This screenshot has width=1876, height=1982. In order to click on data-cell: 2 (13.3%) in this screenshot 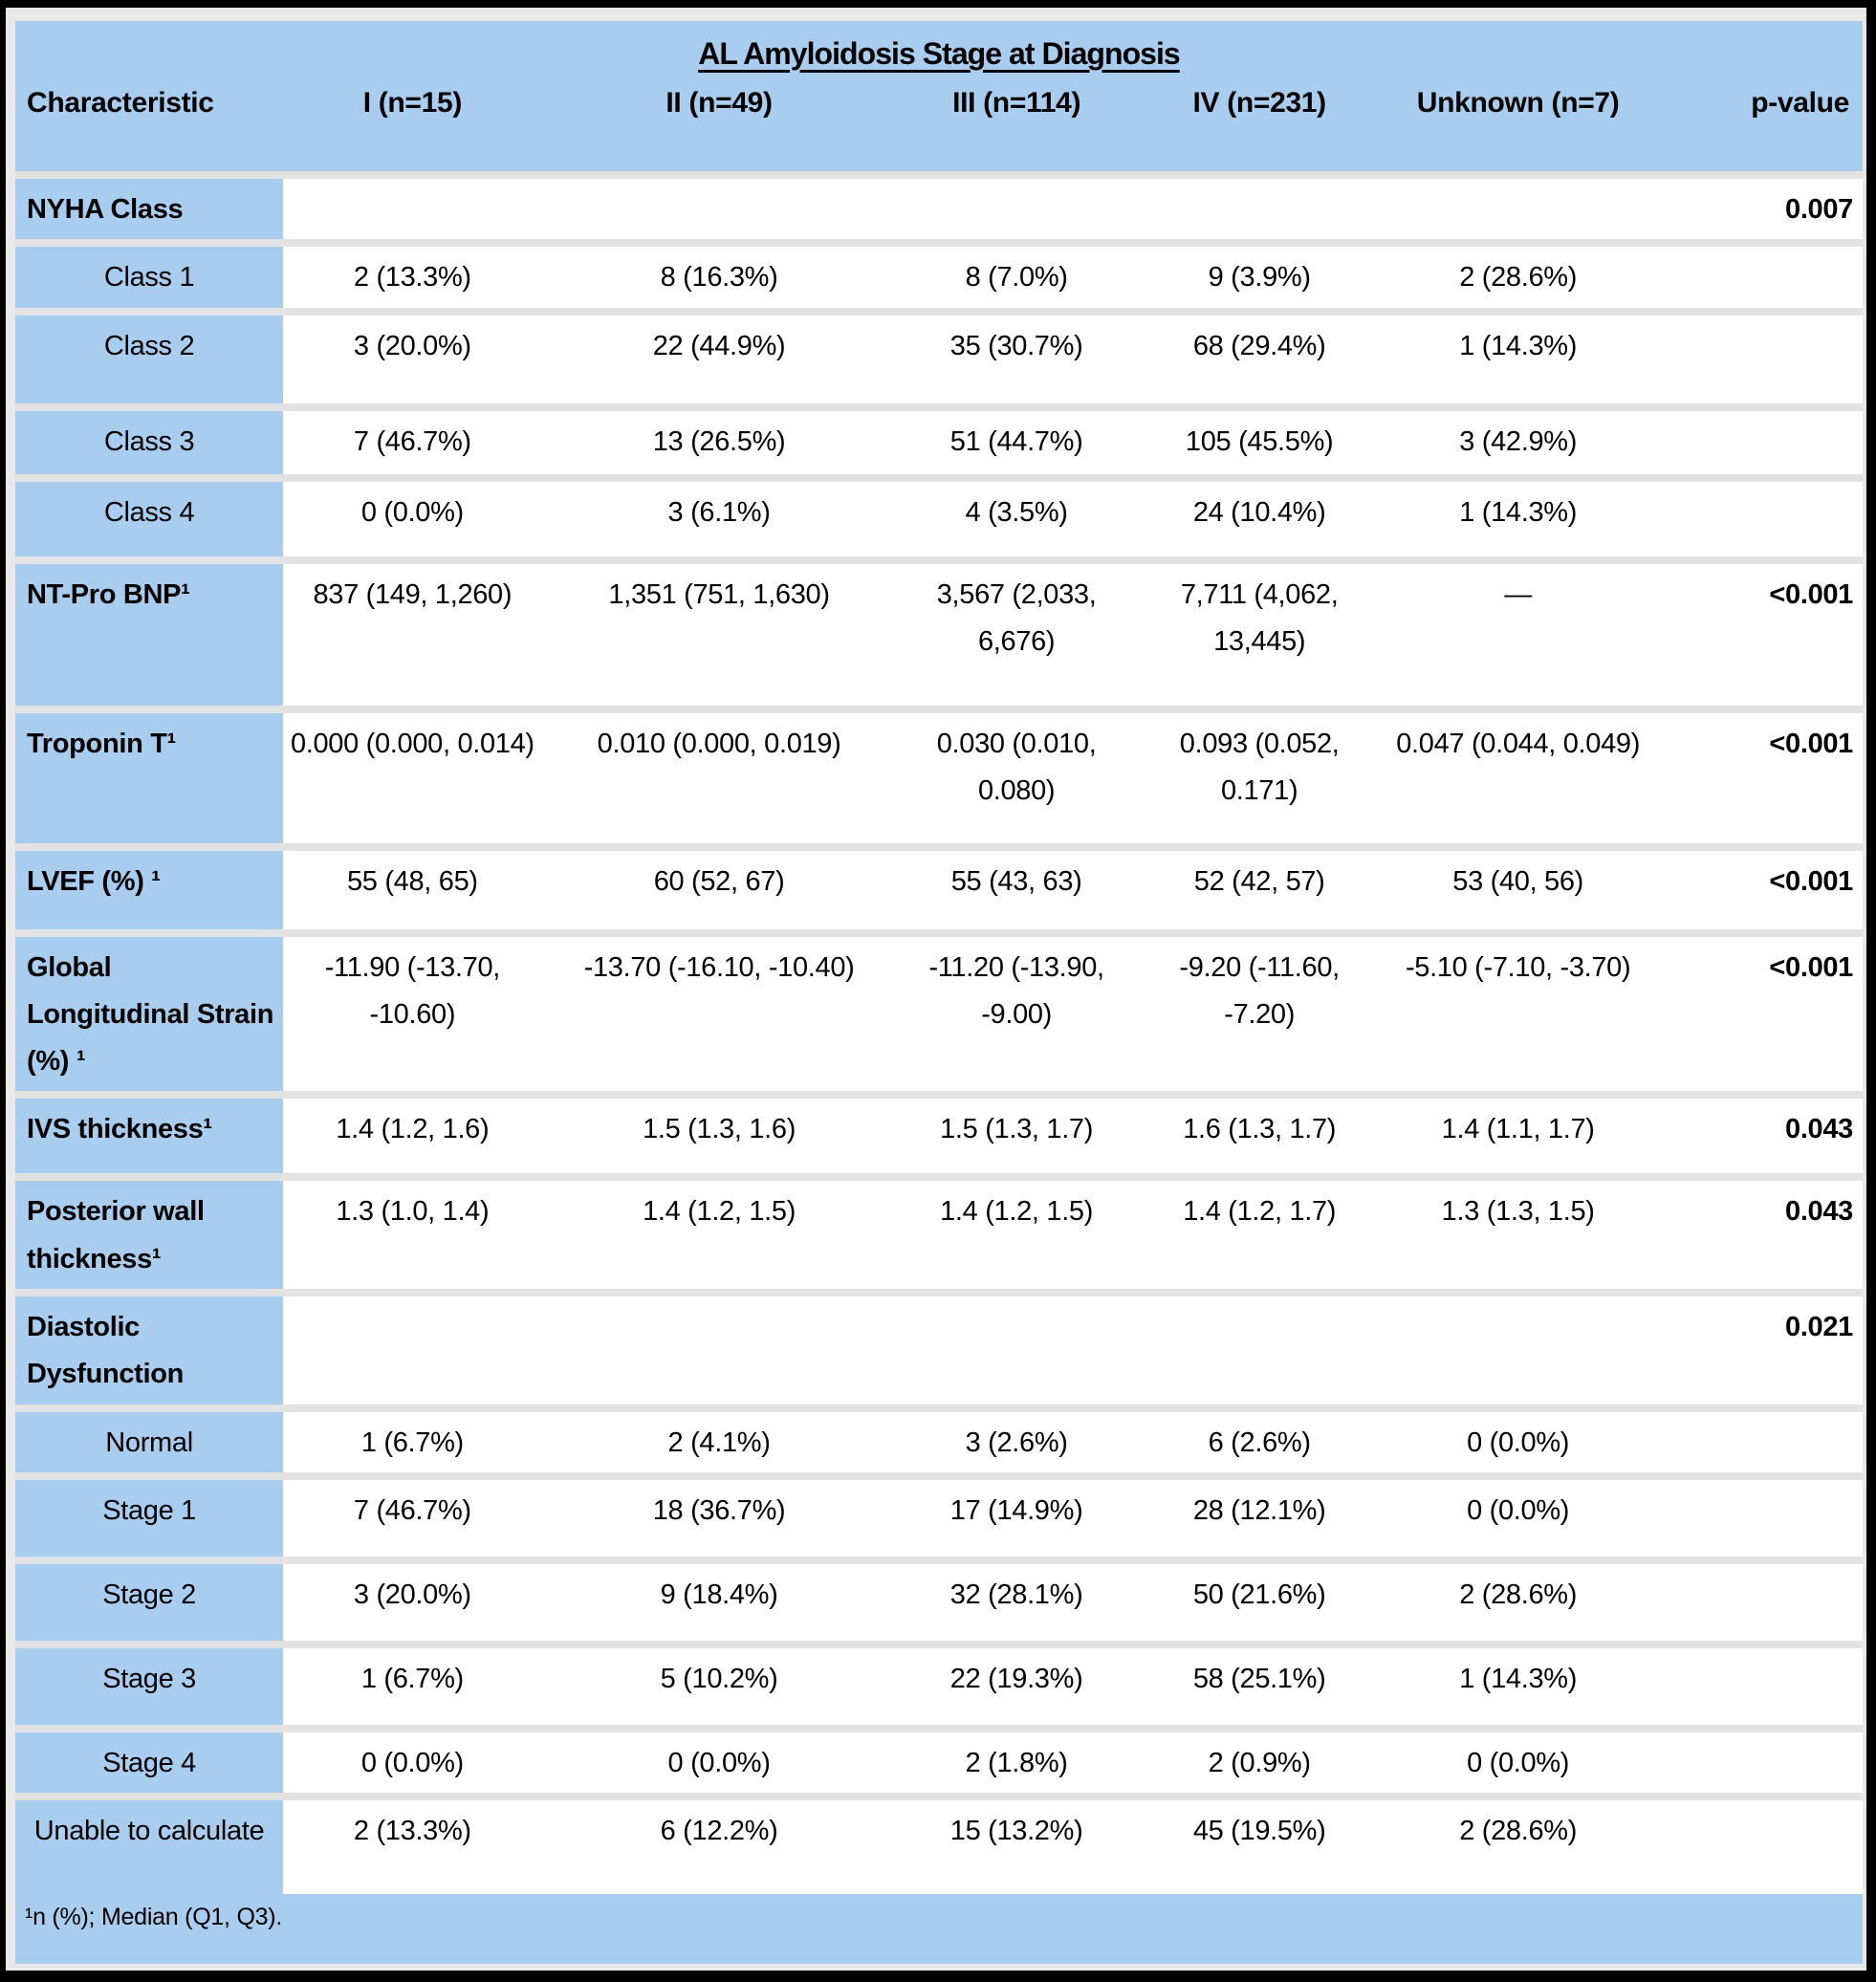, I will do `click(412, 1844)`.